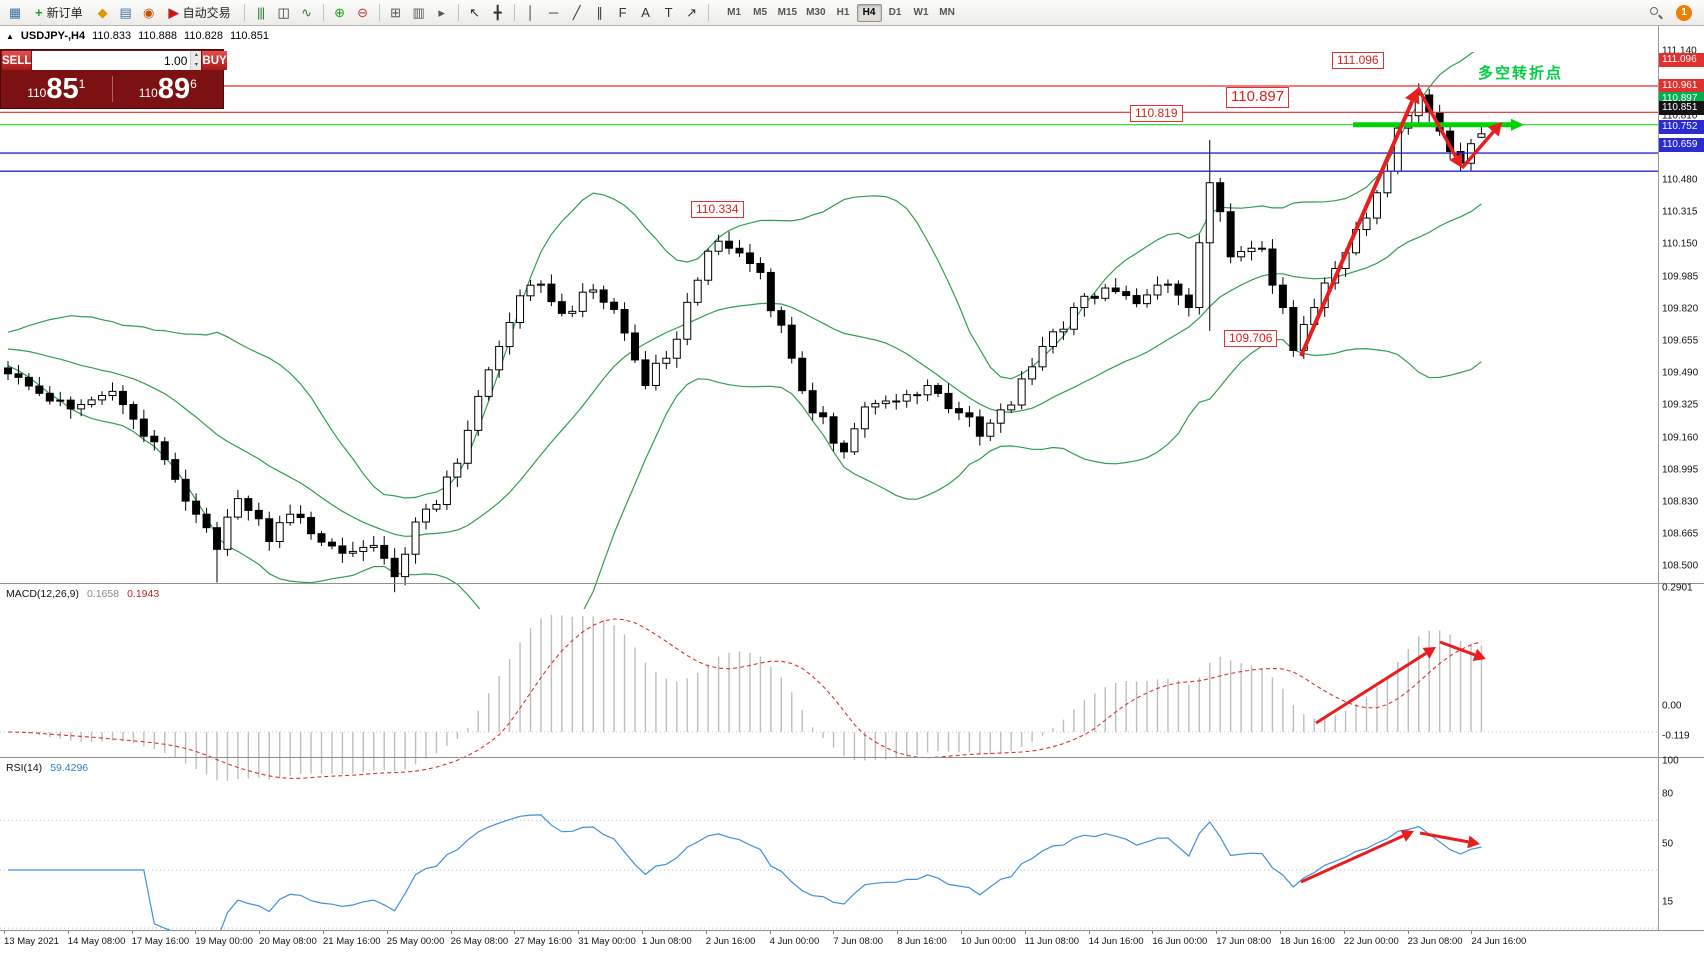 The width and height of the screenshot is (1704, 956). Describe the element at coordinates (1358, 60) in the screenshot. I see `price-callout-111.096: 111.096` at that location.